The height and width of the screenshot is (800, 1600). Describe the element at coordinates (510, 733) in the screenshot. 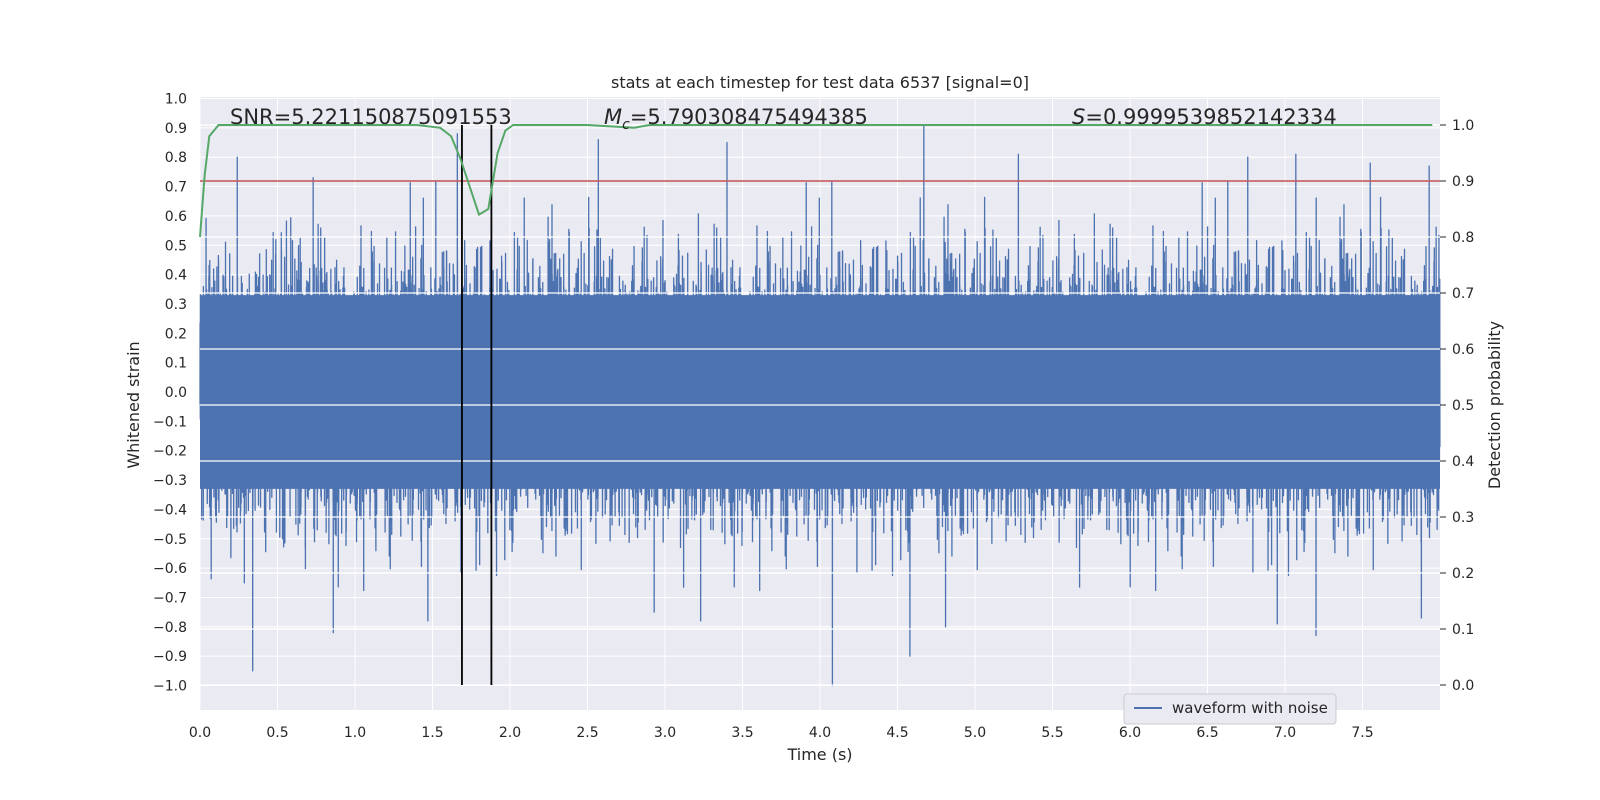

I see `x-tick-label: 2.0` at that location.